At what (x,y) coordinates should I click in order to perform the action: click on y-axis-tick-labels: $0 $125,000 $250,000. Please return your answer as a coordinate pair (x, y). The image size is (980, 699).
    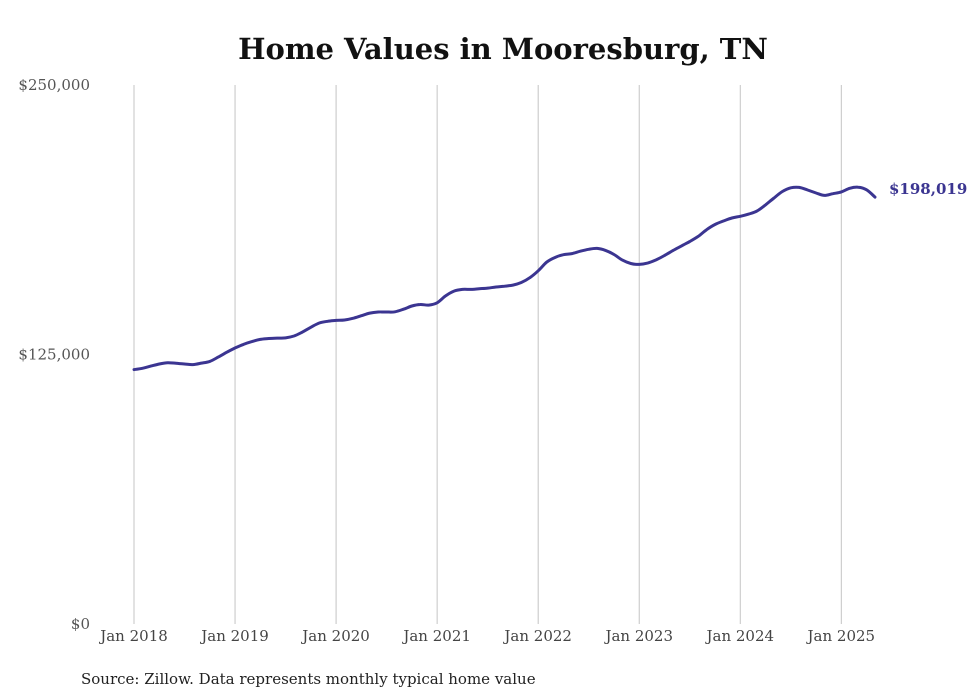
    Looking at the image, I should click on (54, 354).